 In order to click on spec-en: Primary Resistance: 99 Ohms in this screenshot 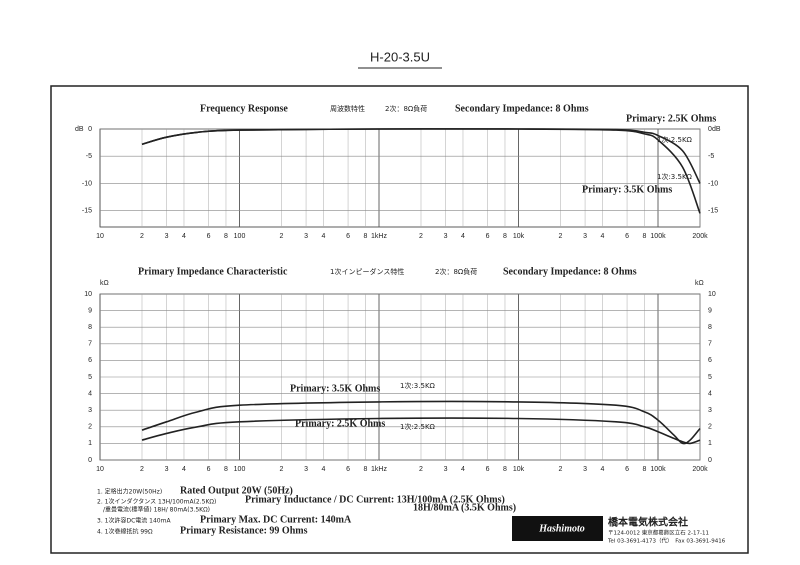, I will do `click(244, 530)`.